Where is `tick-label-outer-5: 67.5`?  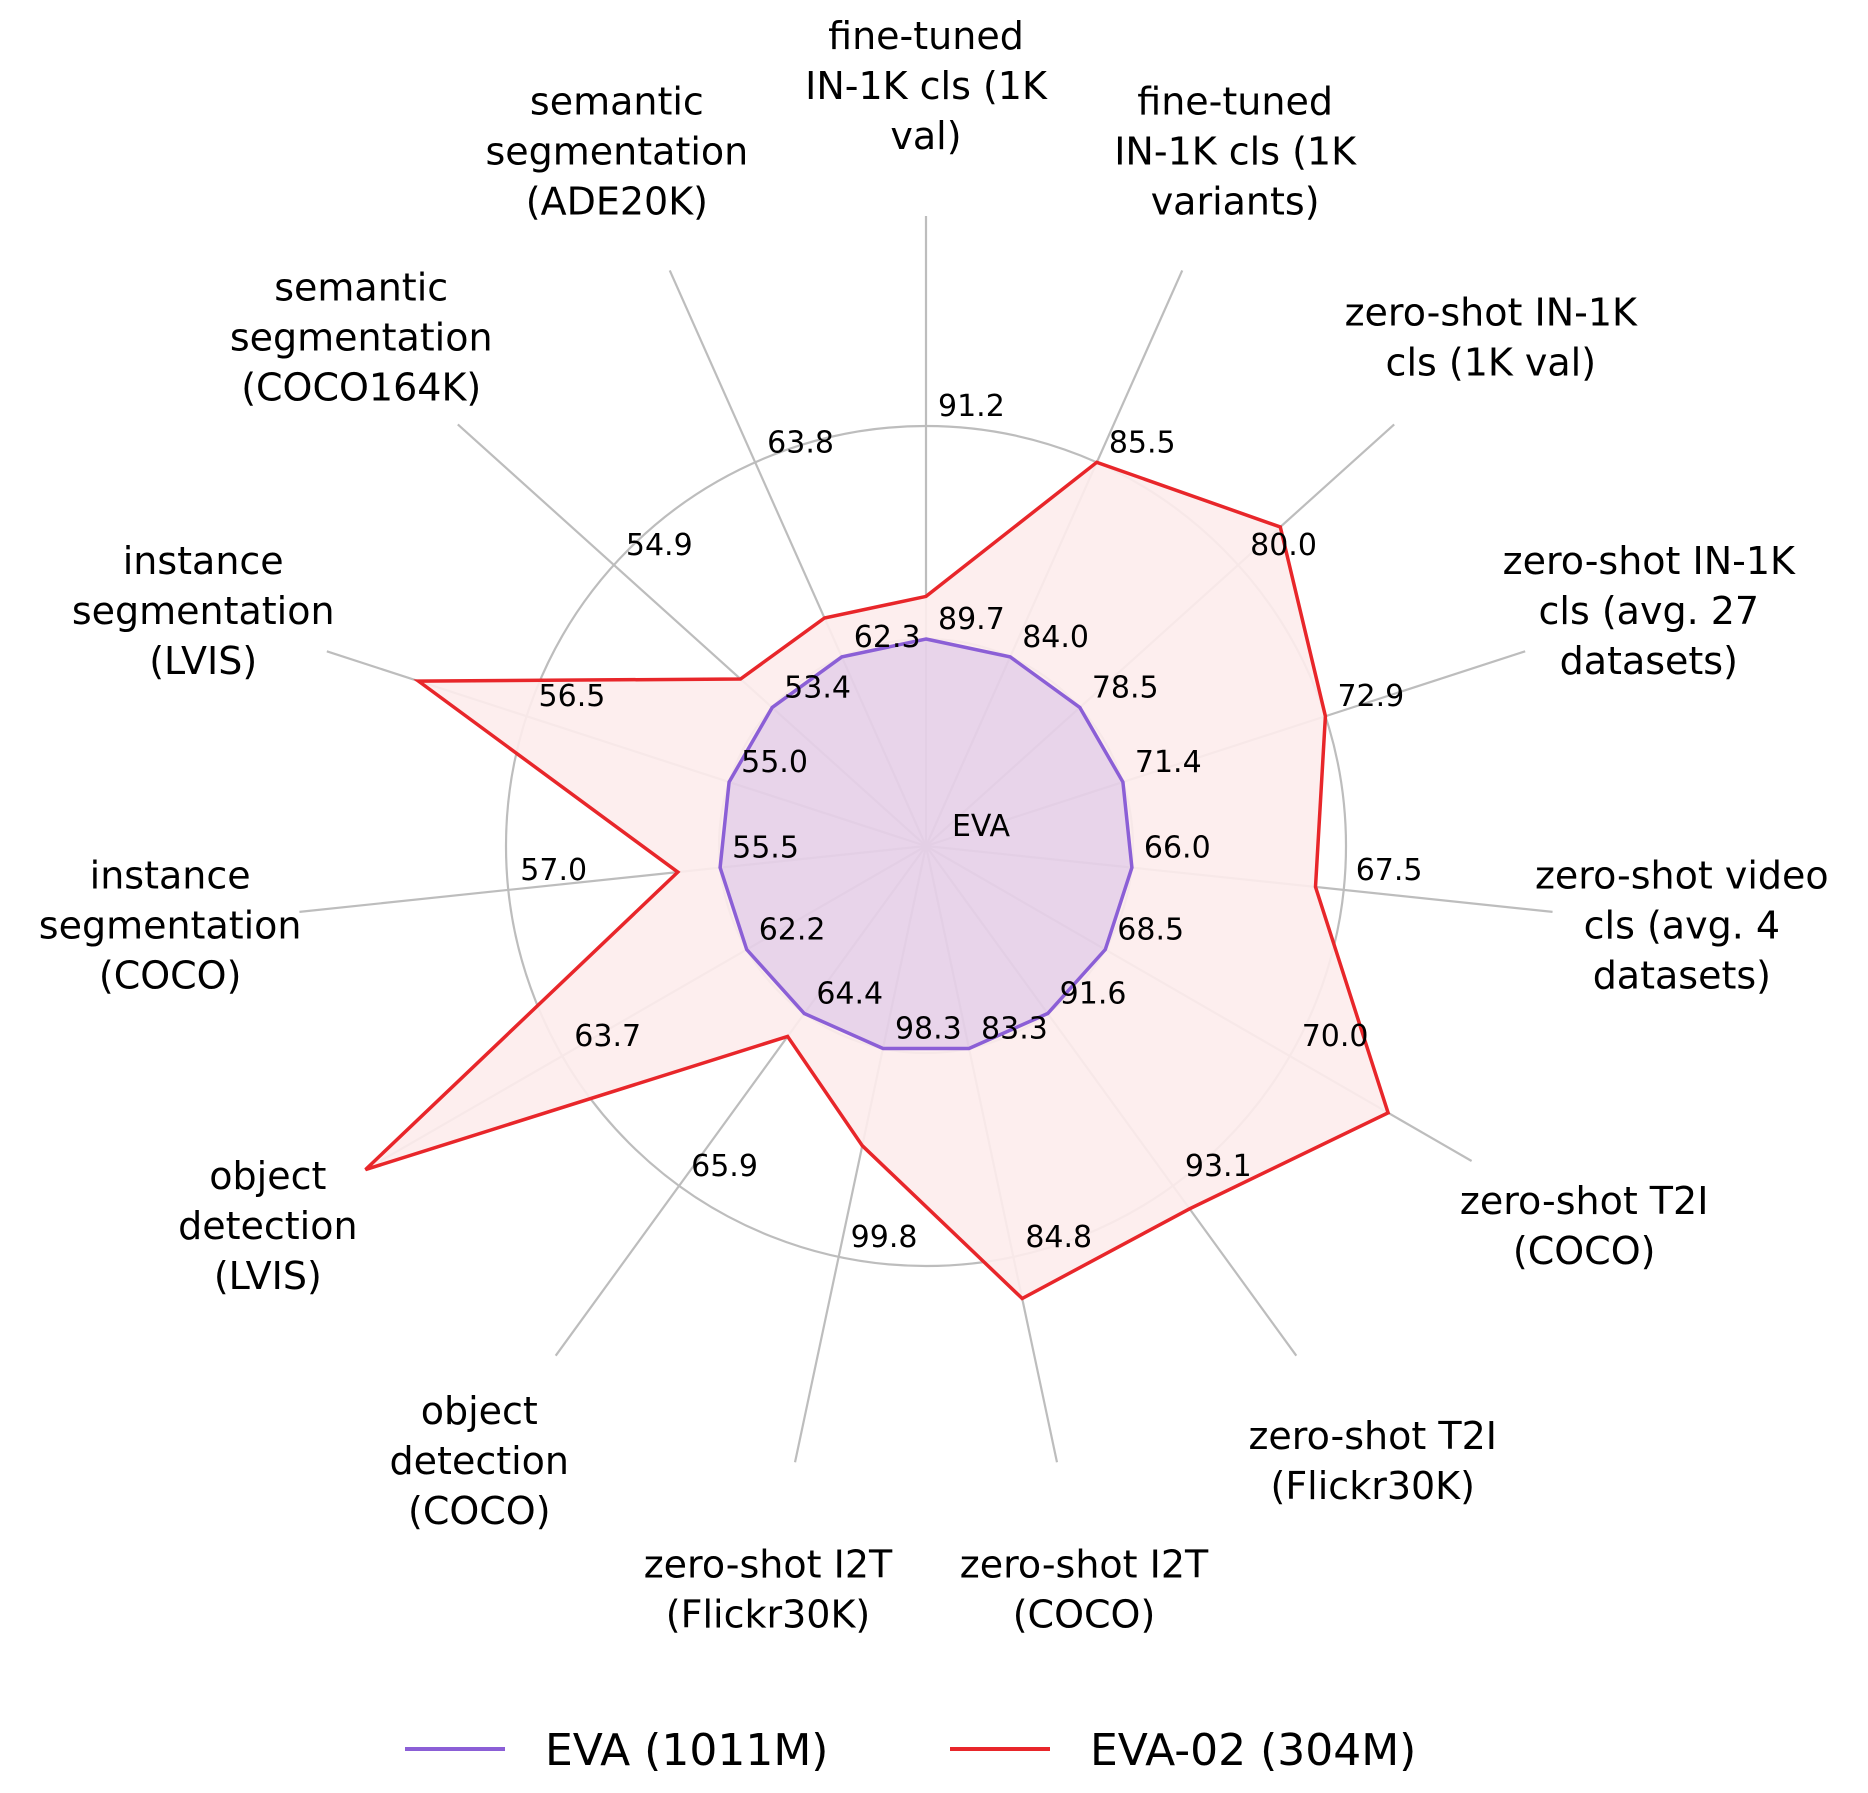
tick-label-outer-5: 67.5 is located at coordinates (1389, 870).